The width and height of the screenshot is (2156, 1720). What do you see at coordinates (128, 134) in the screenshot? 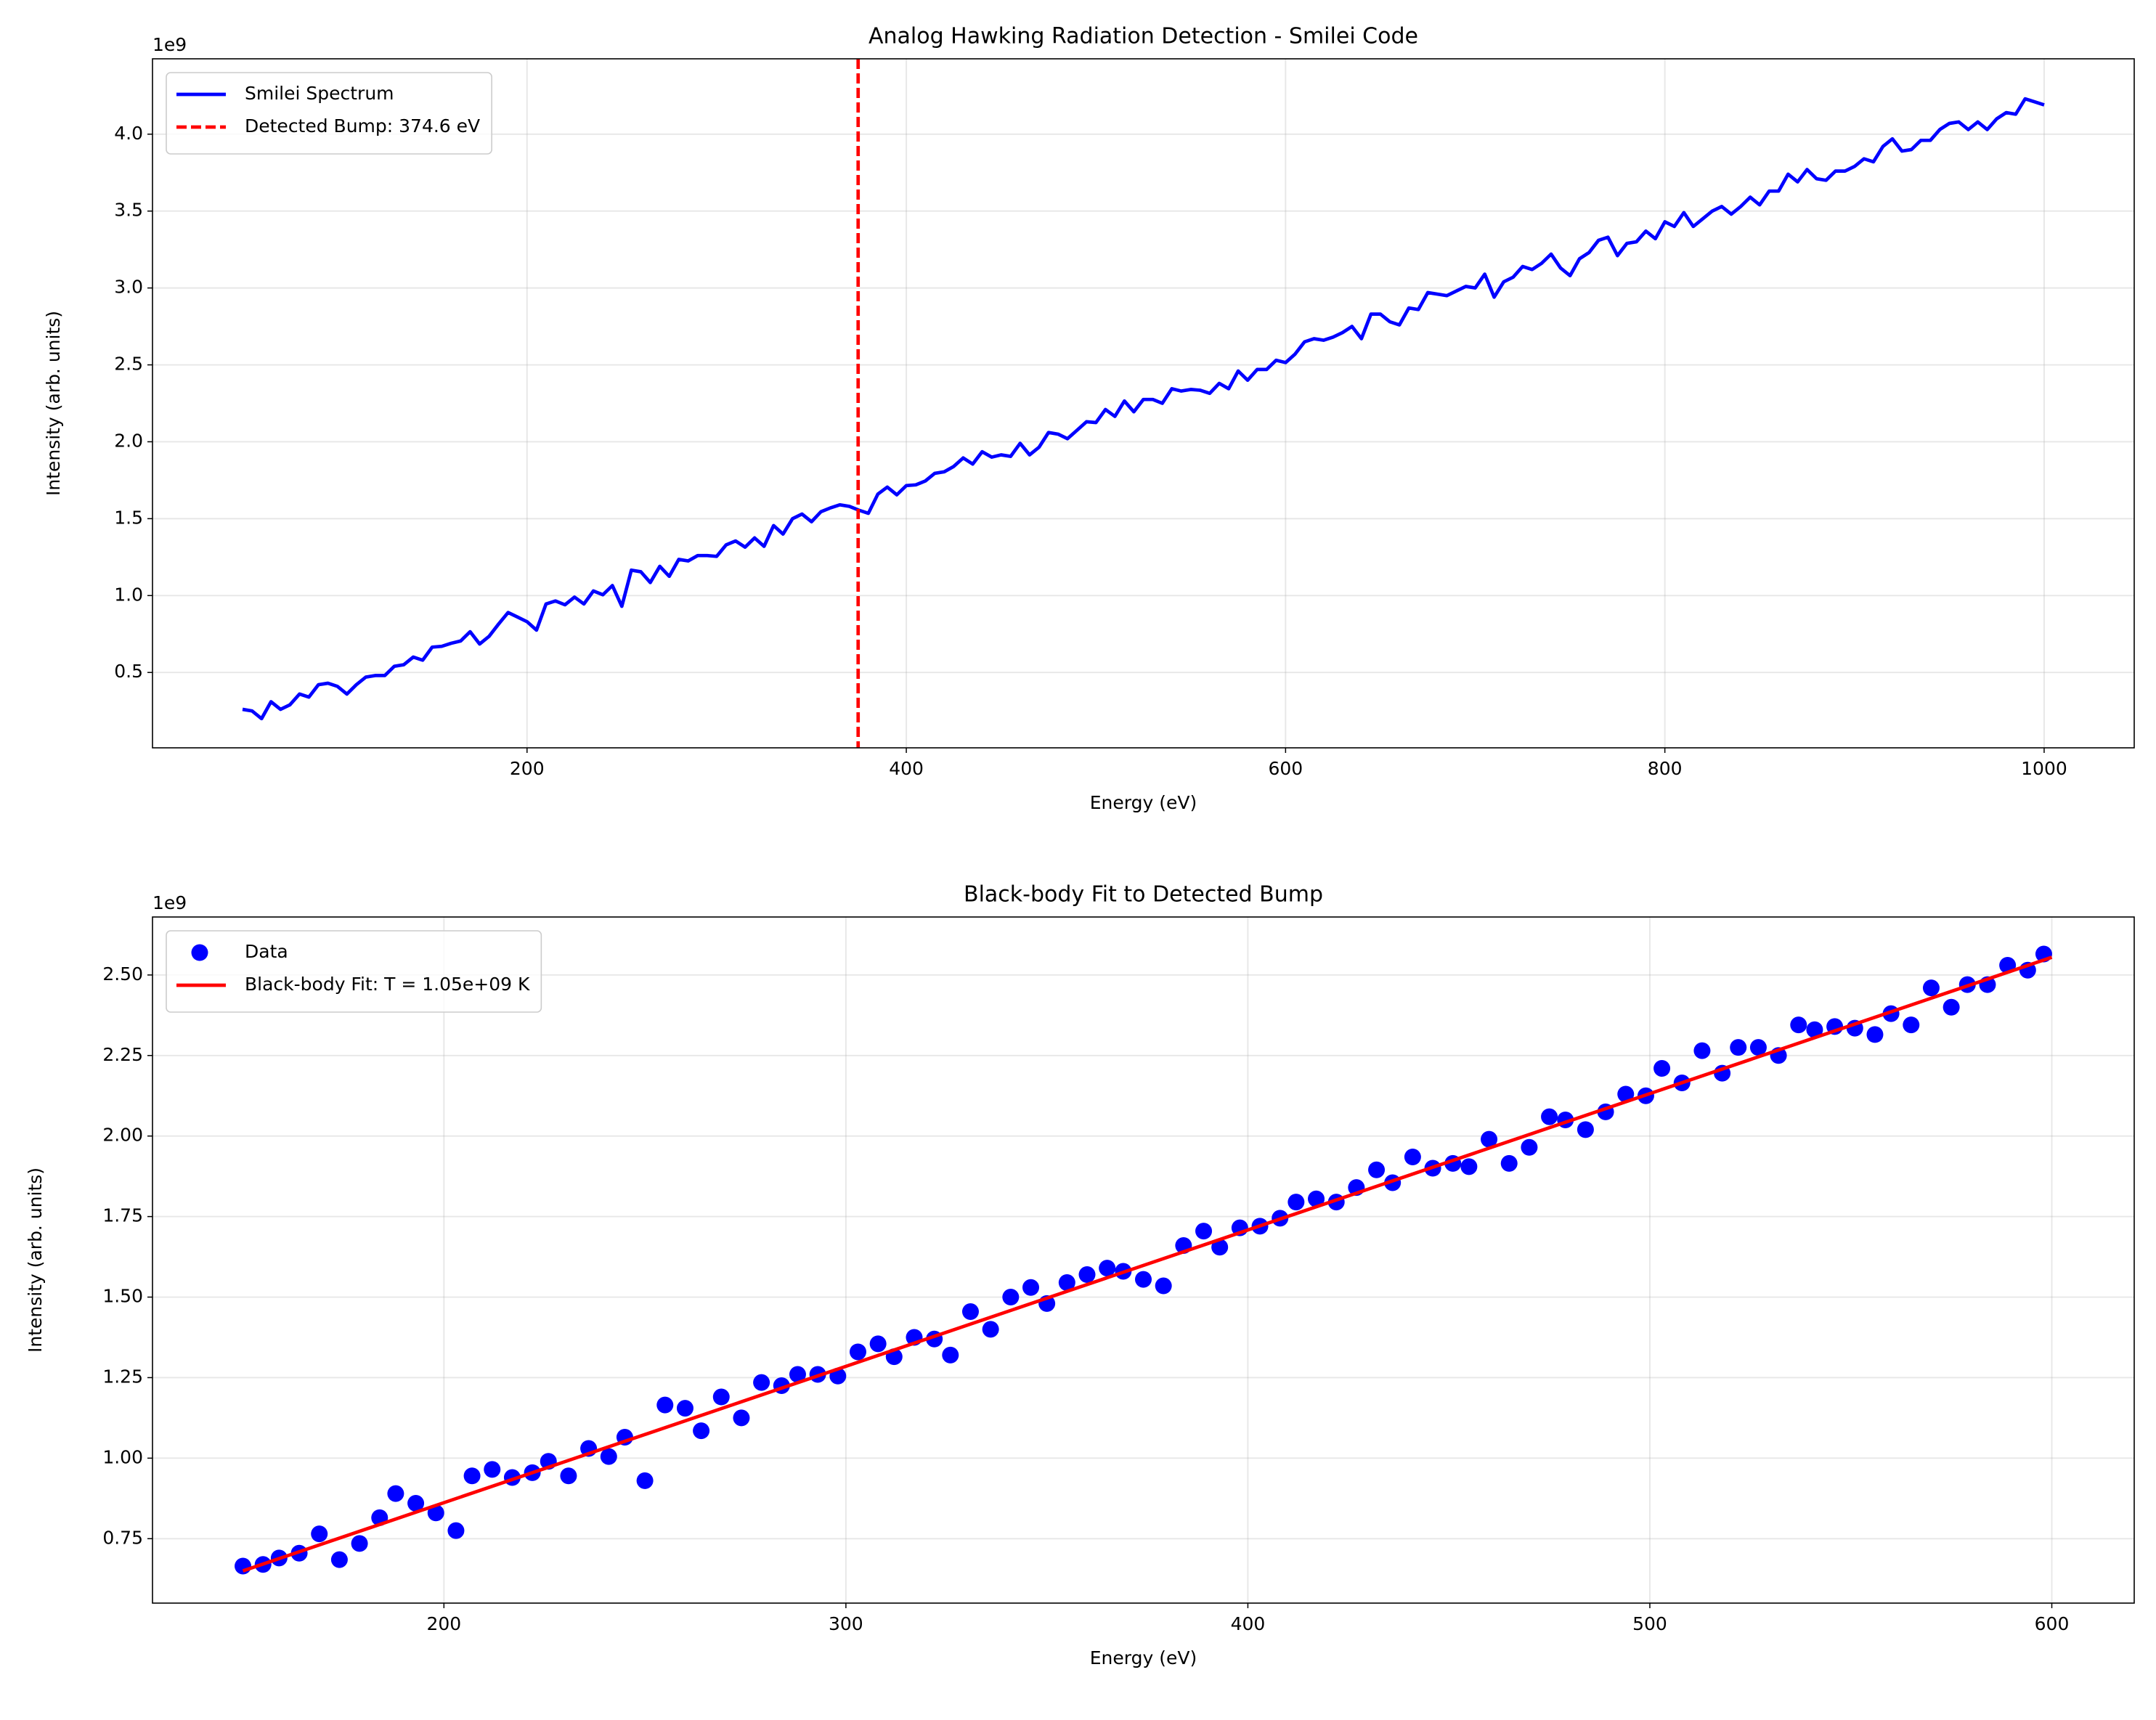
I see `y-tick-label: 4.0` at bounding box center [128, 134].